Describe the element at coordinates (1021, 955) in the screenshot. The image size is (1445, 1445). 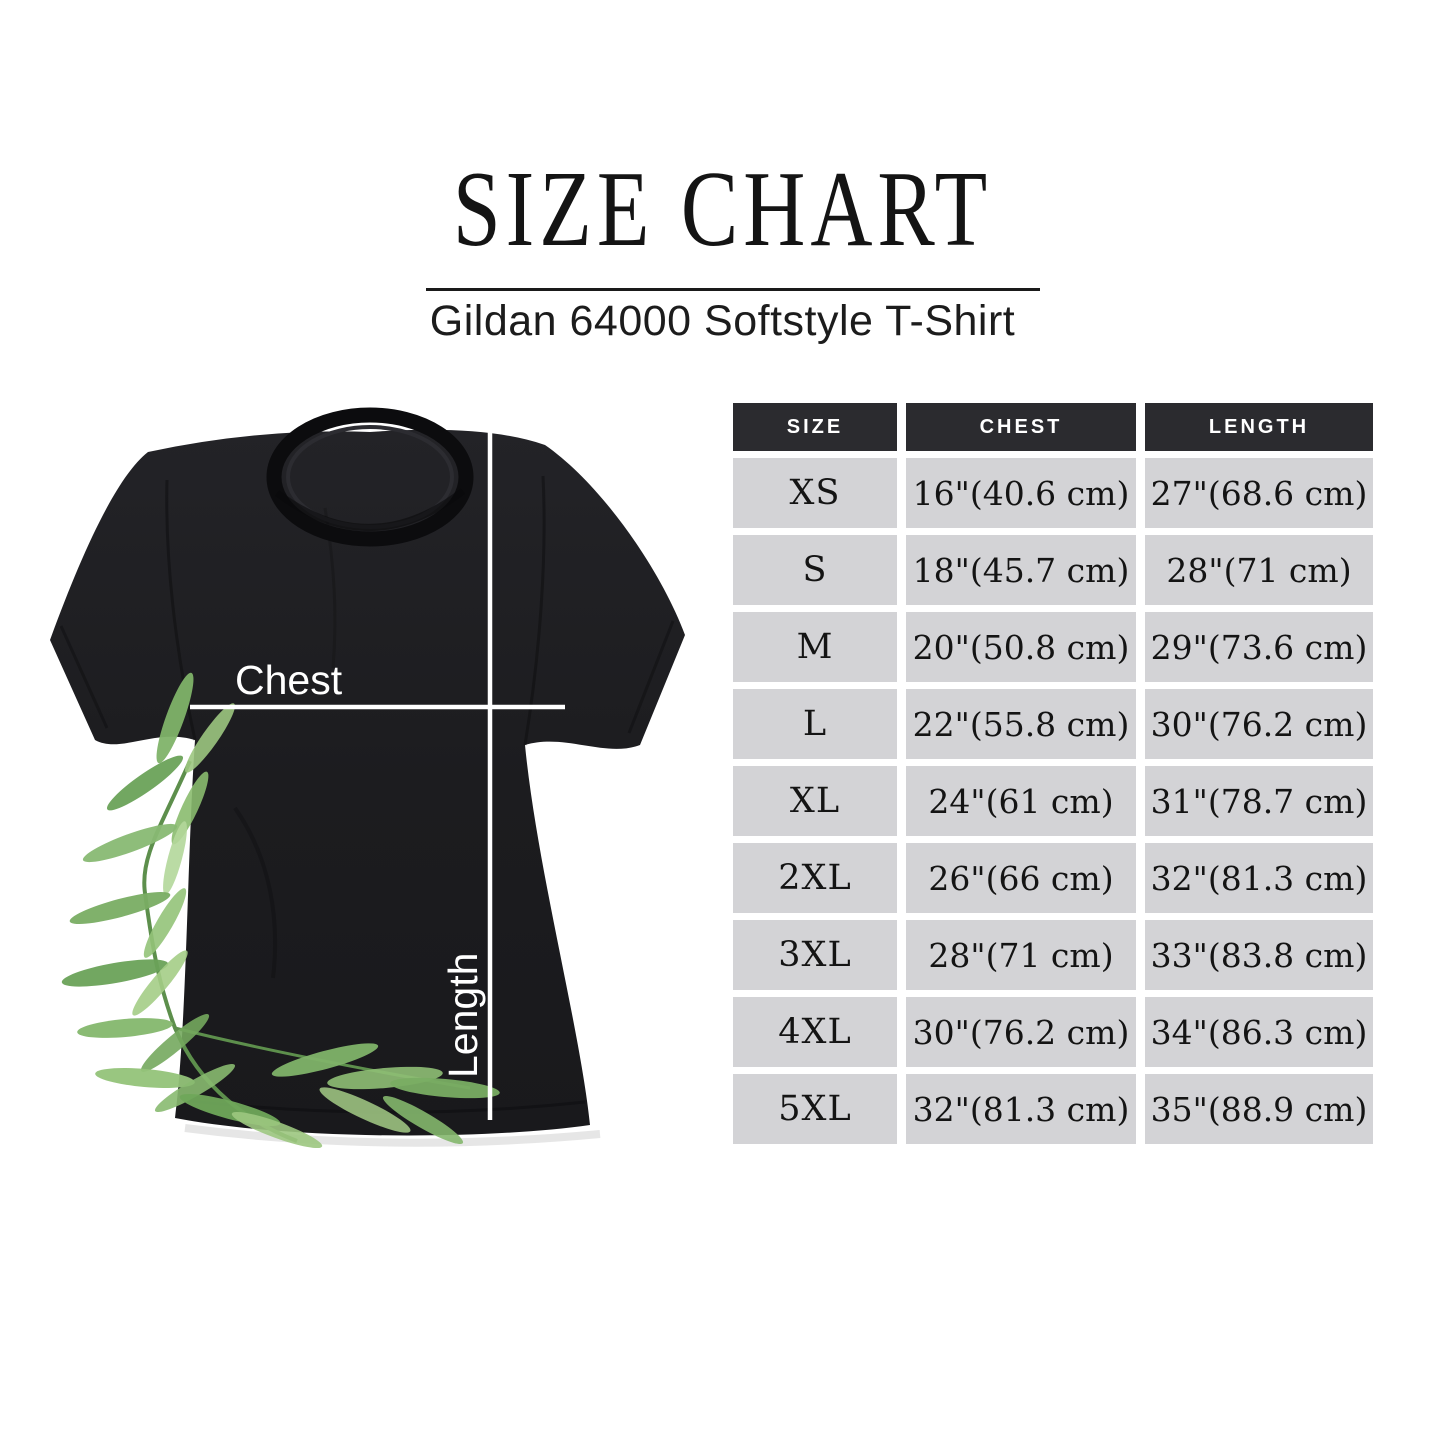
I see `chest-cell: 28"(71 cm)` at that location.